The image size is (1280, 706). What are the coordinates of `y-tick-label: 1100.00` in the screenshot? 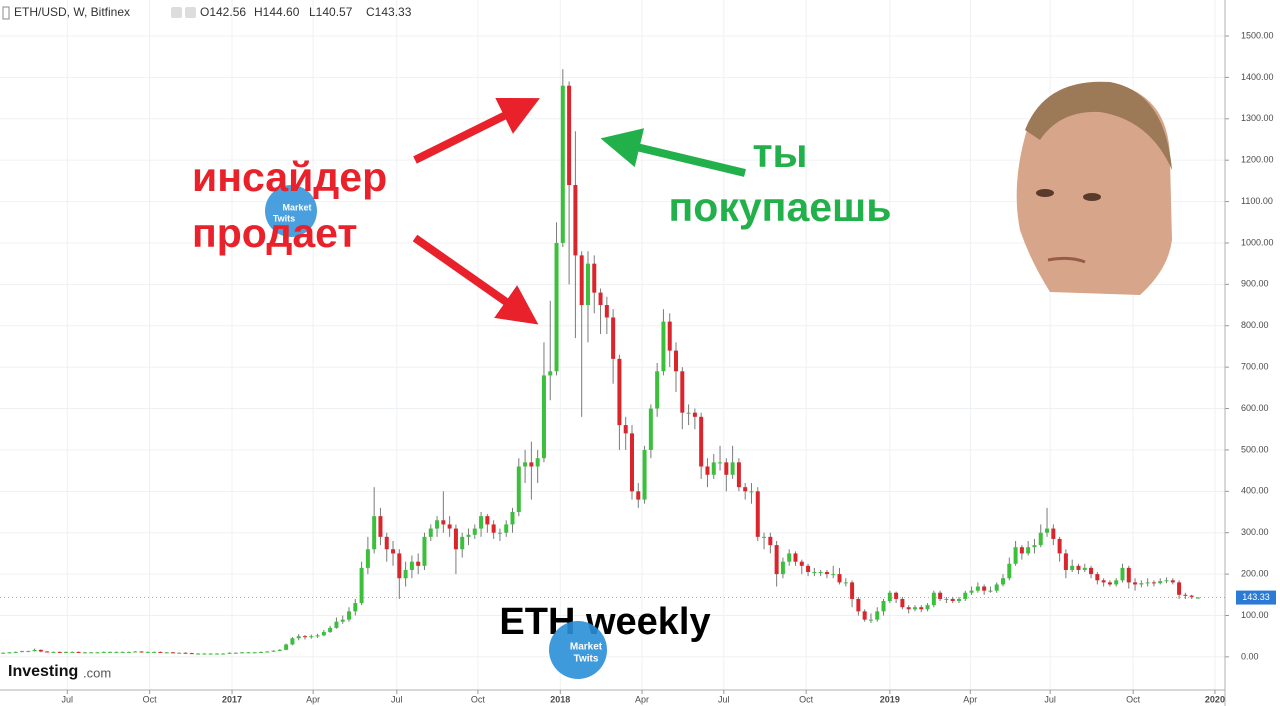 It's located at (1257, 201).